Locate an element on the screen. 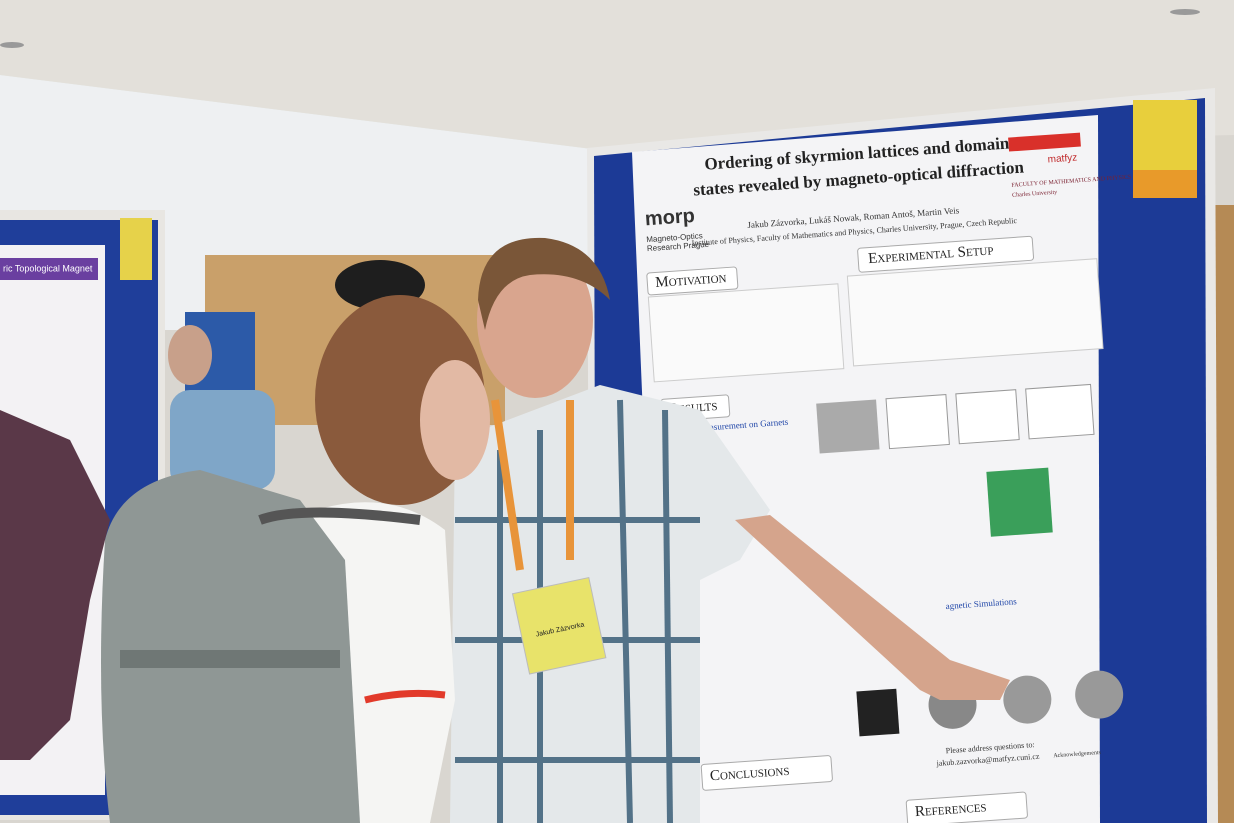 The image size is (1234, 823). woman-face is located at coordinates (455, 420).